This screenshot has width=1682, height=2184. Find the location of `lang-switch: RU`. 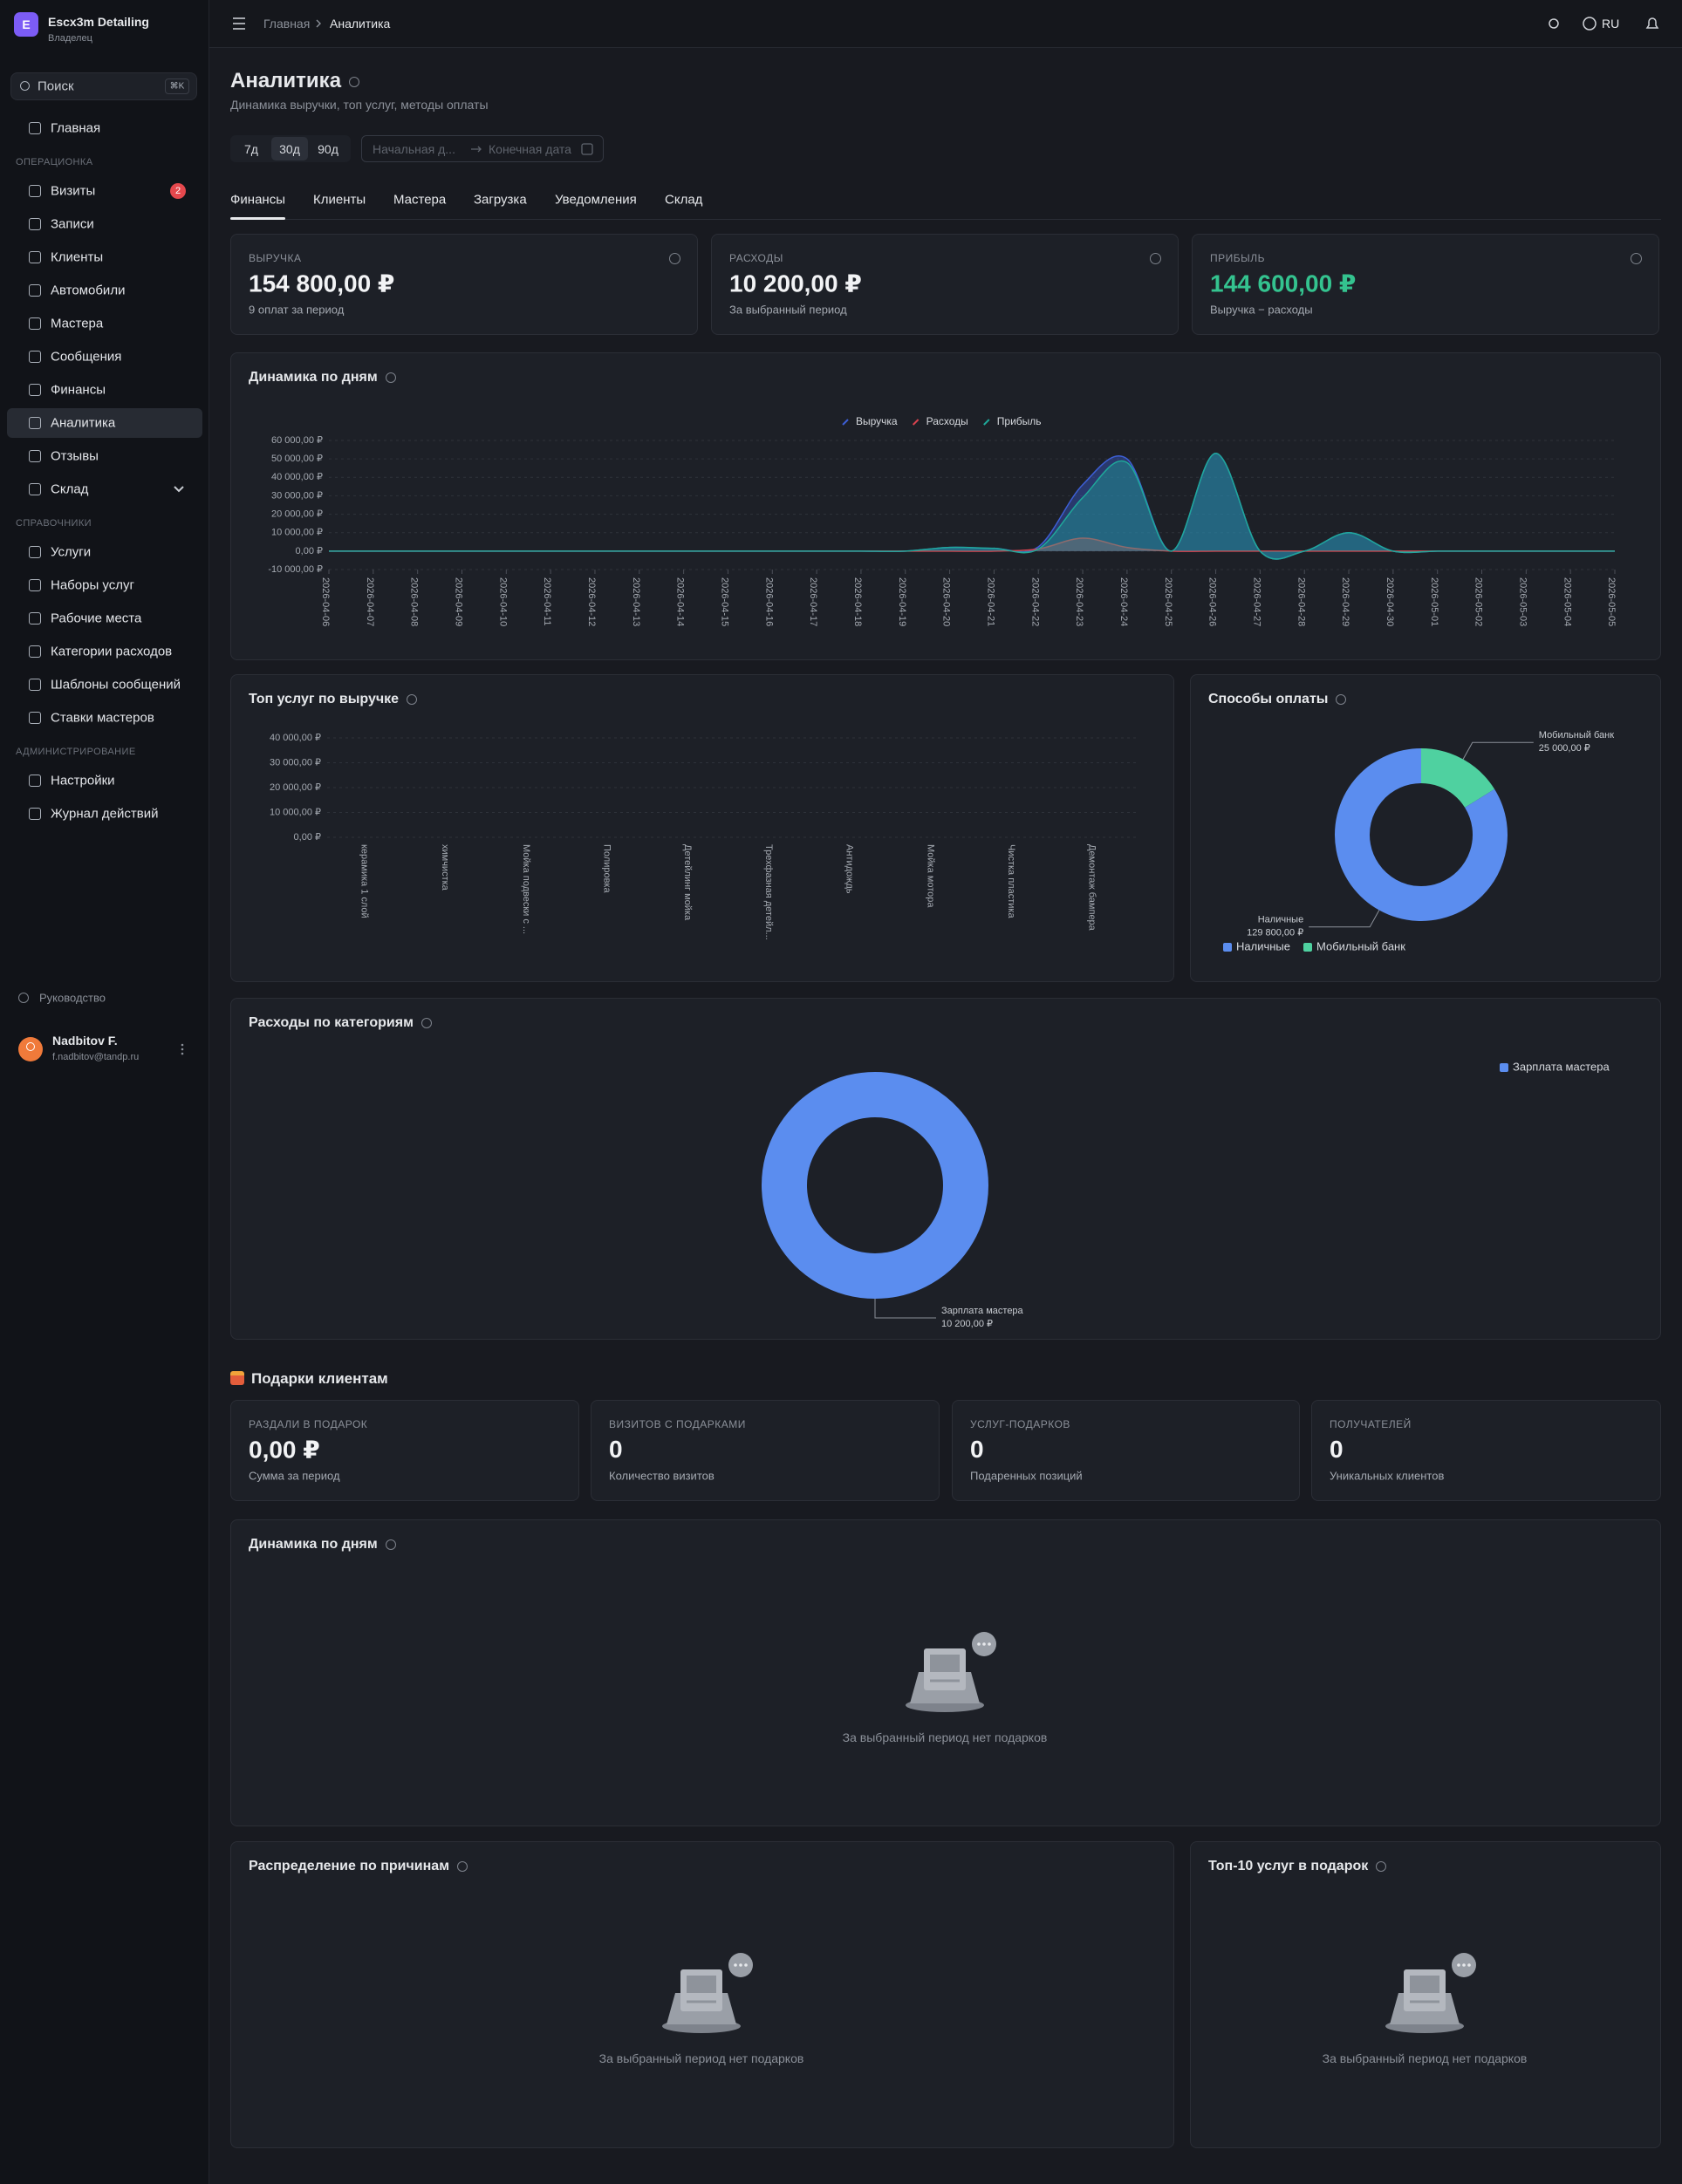

lang-switch: RU is located at coordinates (1611, 24).